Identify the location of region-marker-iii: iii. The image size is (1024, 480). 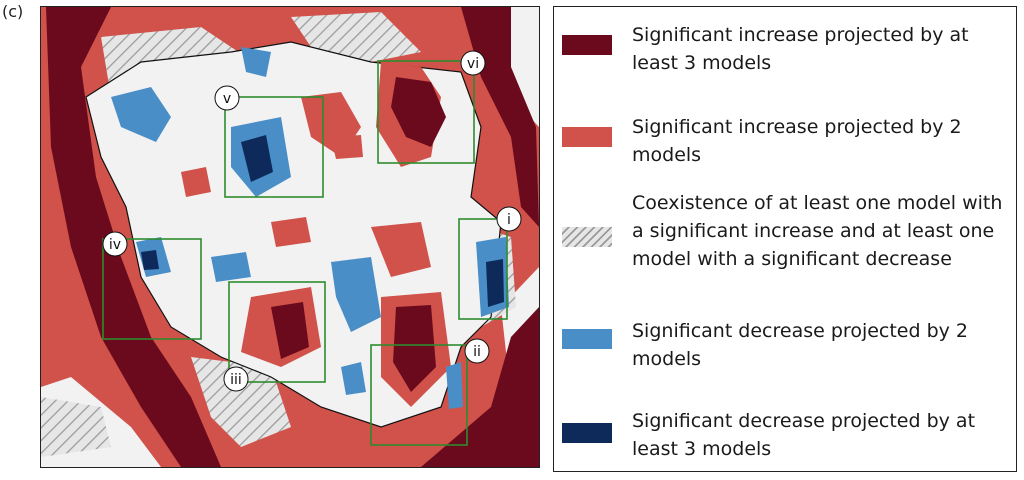
(236, 379).